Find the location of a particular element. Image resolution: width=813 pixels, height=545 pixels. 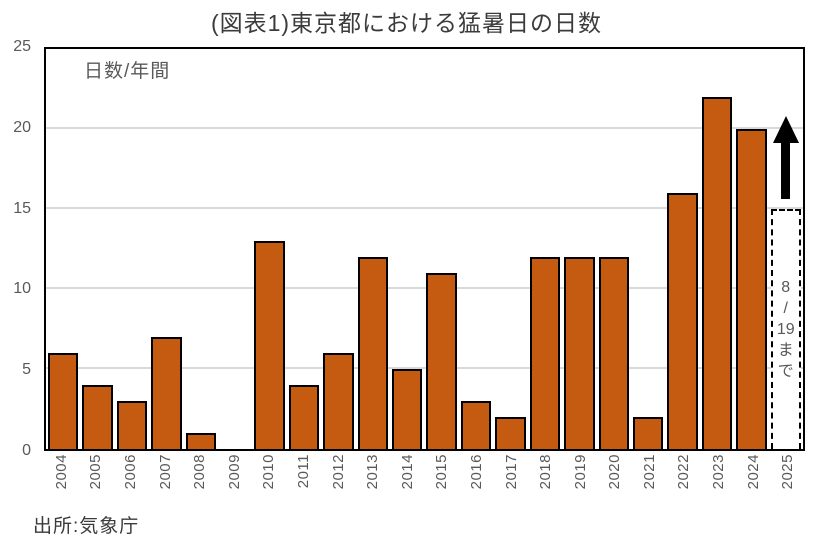

x-label-slot-2008: 2008 is located at coordinates (199, 483).